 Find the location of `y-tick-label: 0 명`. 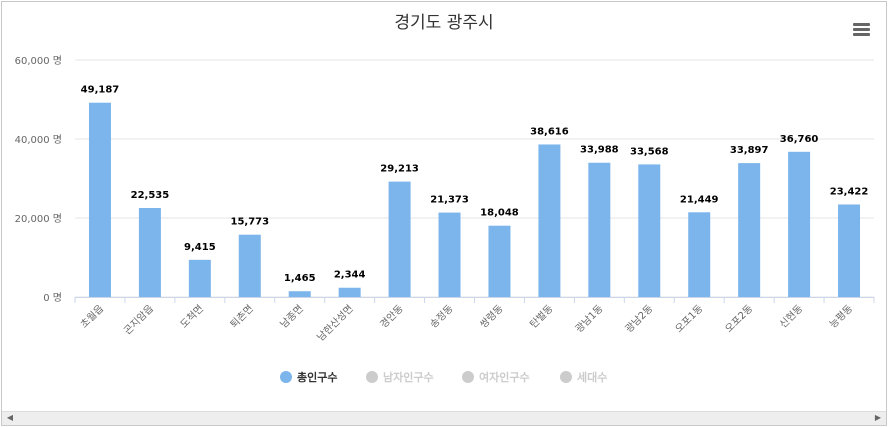

y-tick-label: 0 명 is located at coordinates (52, 298).